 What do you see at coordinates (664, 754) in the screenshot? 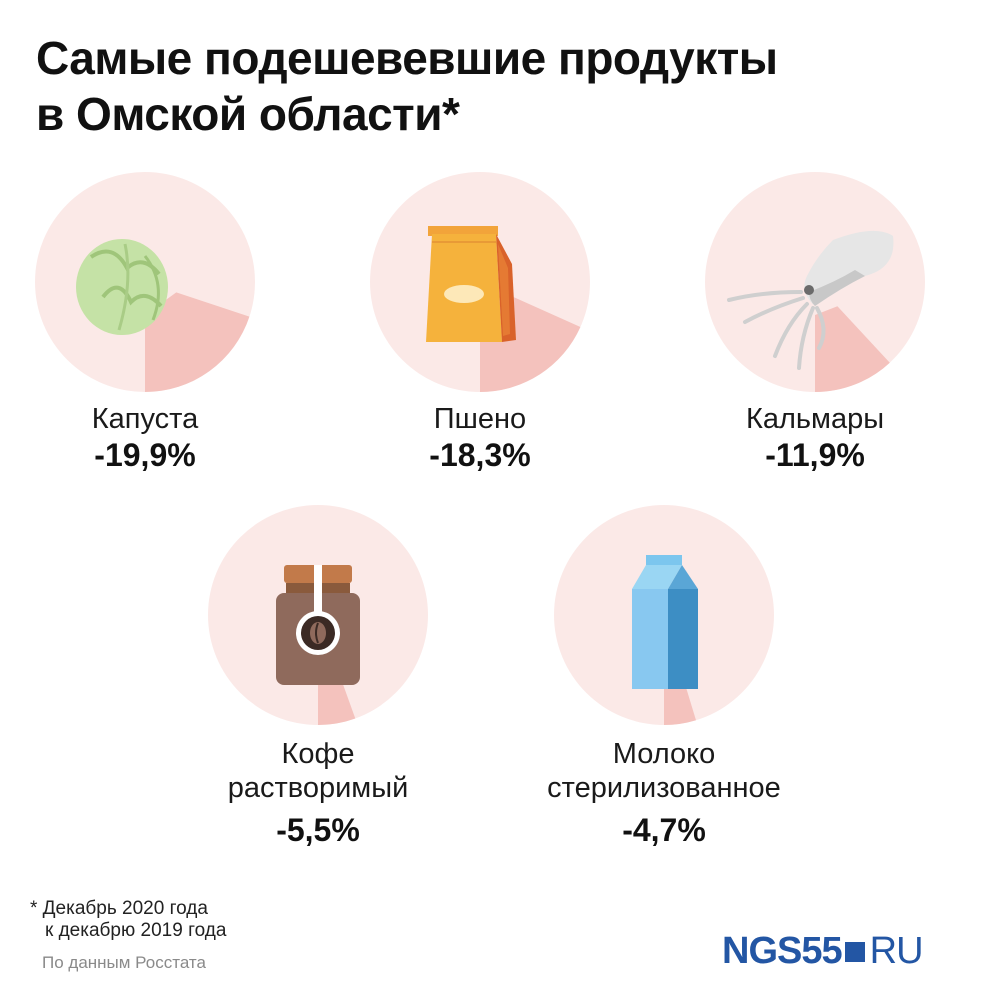
I see `product-name: Молоко` at bounding box center [664, 754].